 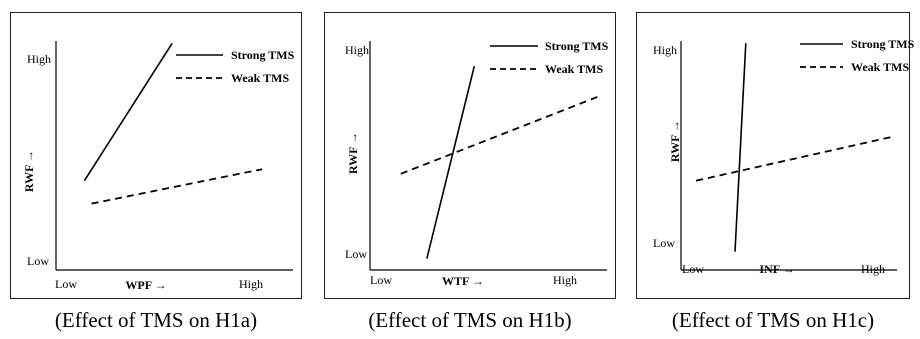 I want to click on x-axis-label: INF →, so click(x=776, y=269).